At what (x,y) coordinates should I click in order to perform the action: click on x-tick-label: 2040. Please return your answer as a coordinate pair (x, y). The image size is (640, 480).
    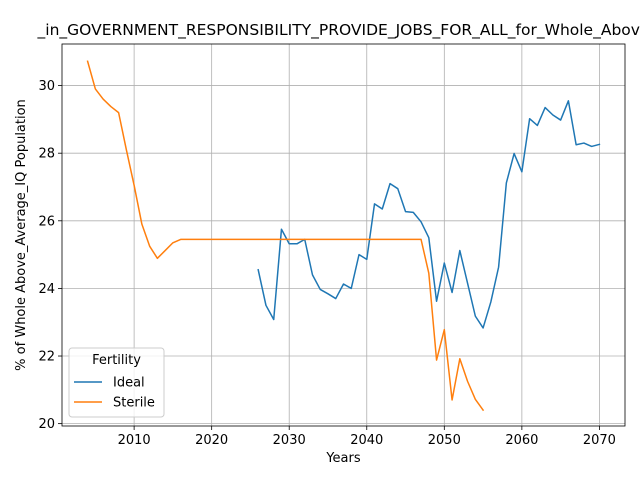
    Looking at the image, I should click on (366, 440).